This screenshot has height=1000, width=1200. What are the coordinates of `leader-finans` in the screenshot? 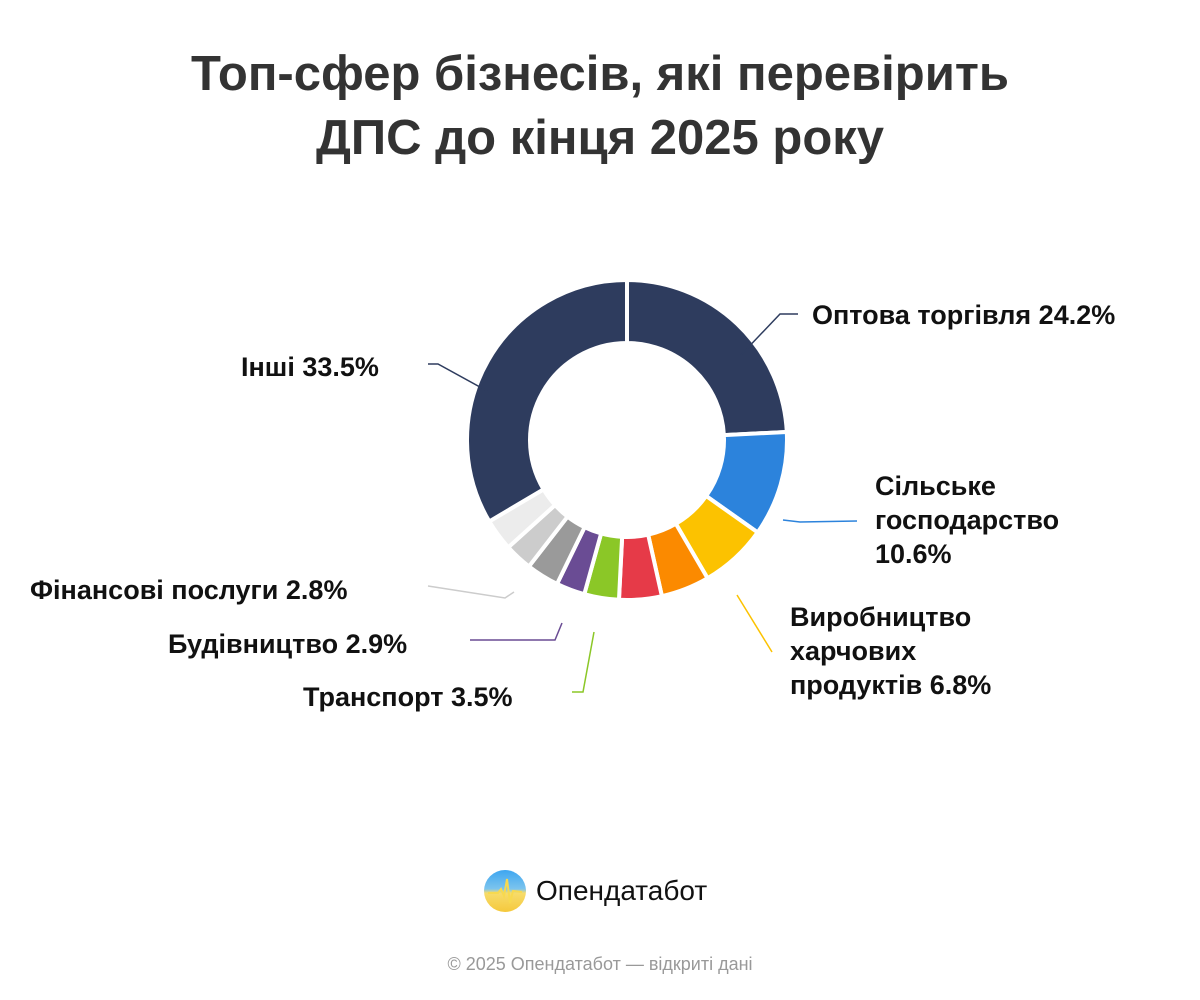 It's located at (471, 592).